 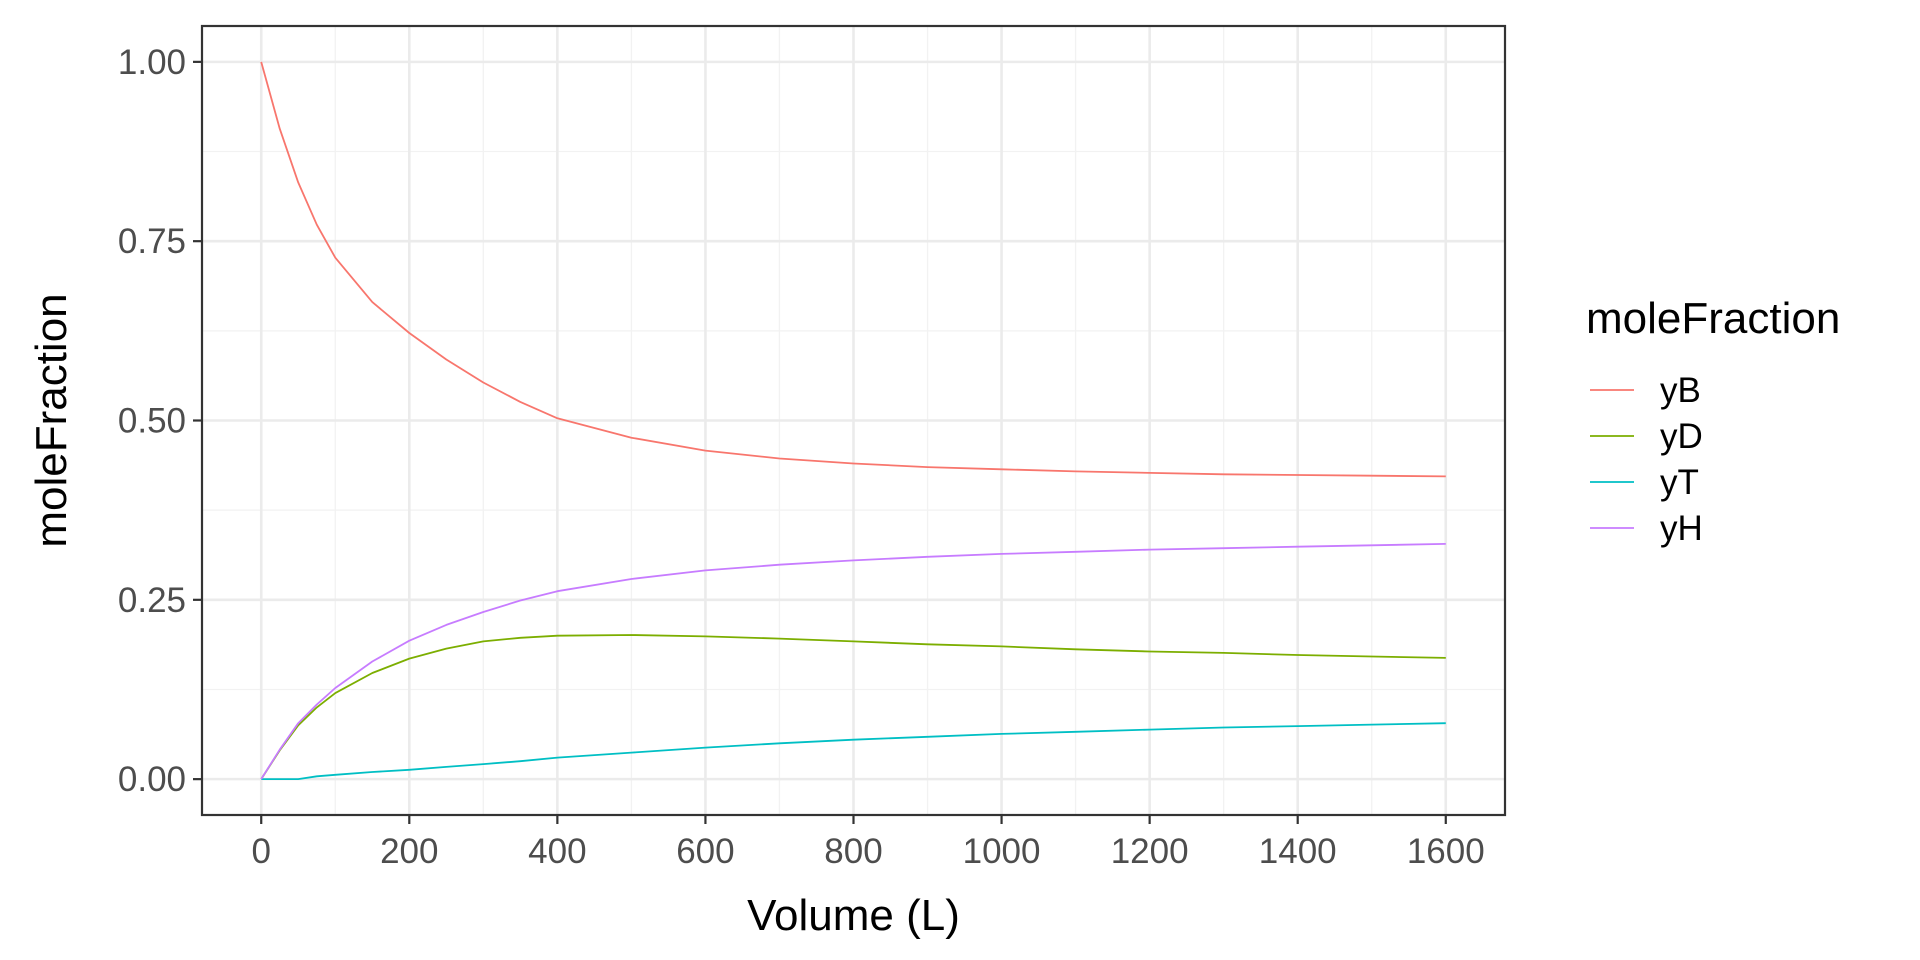 What do you see at coordinates (1681, 528) in the screenshot?
I see `legend-label-yH: yH` at bounding box center [1681, 528].